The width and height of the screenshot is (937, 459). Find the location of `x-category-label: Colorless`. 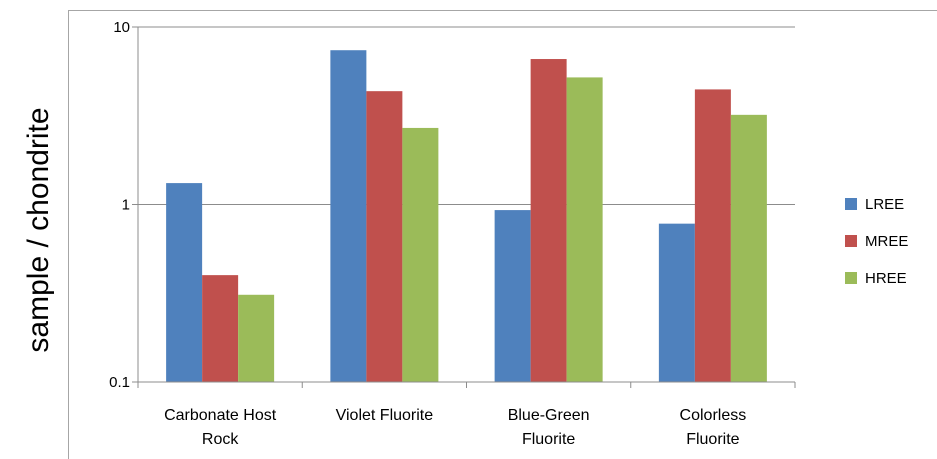

x-category-label: Colorless is located at coordinates (713, 415).